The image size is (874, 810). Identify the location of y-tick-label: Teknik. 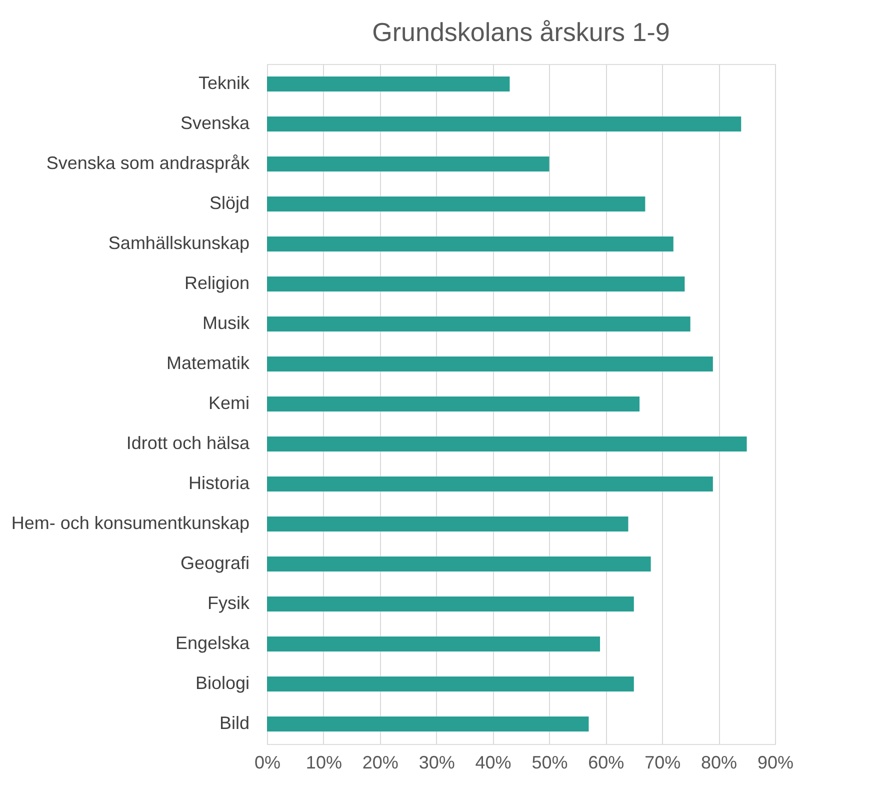
(224, 83).